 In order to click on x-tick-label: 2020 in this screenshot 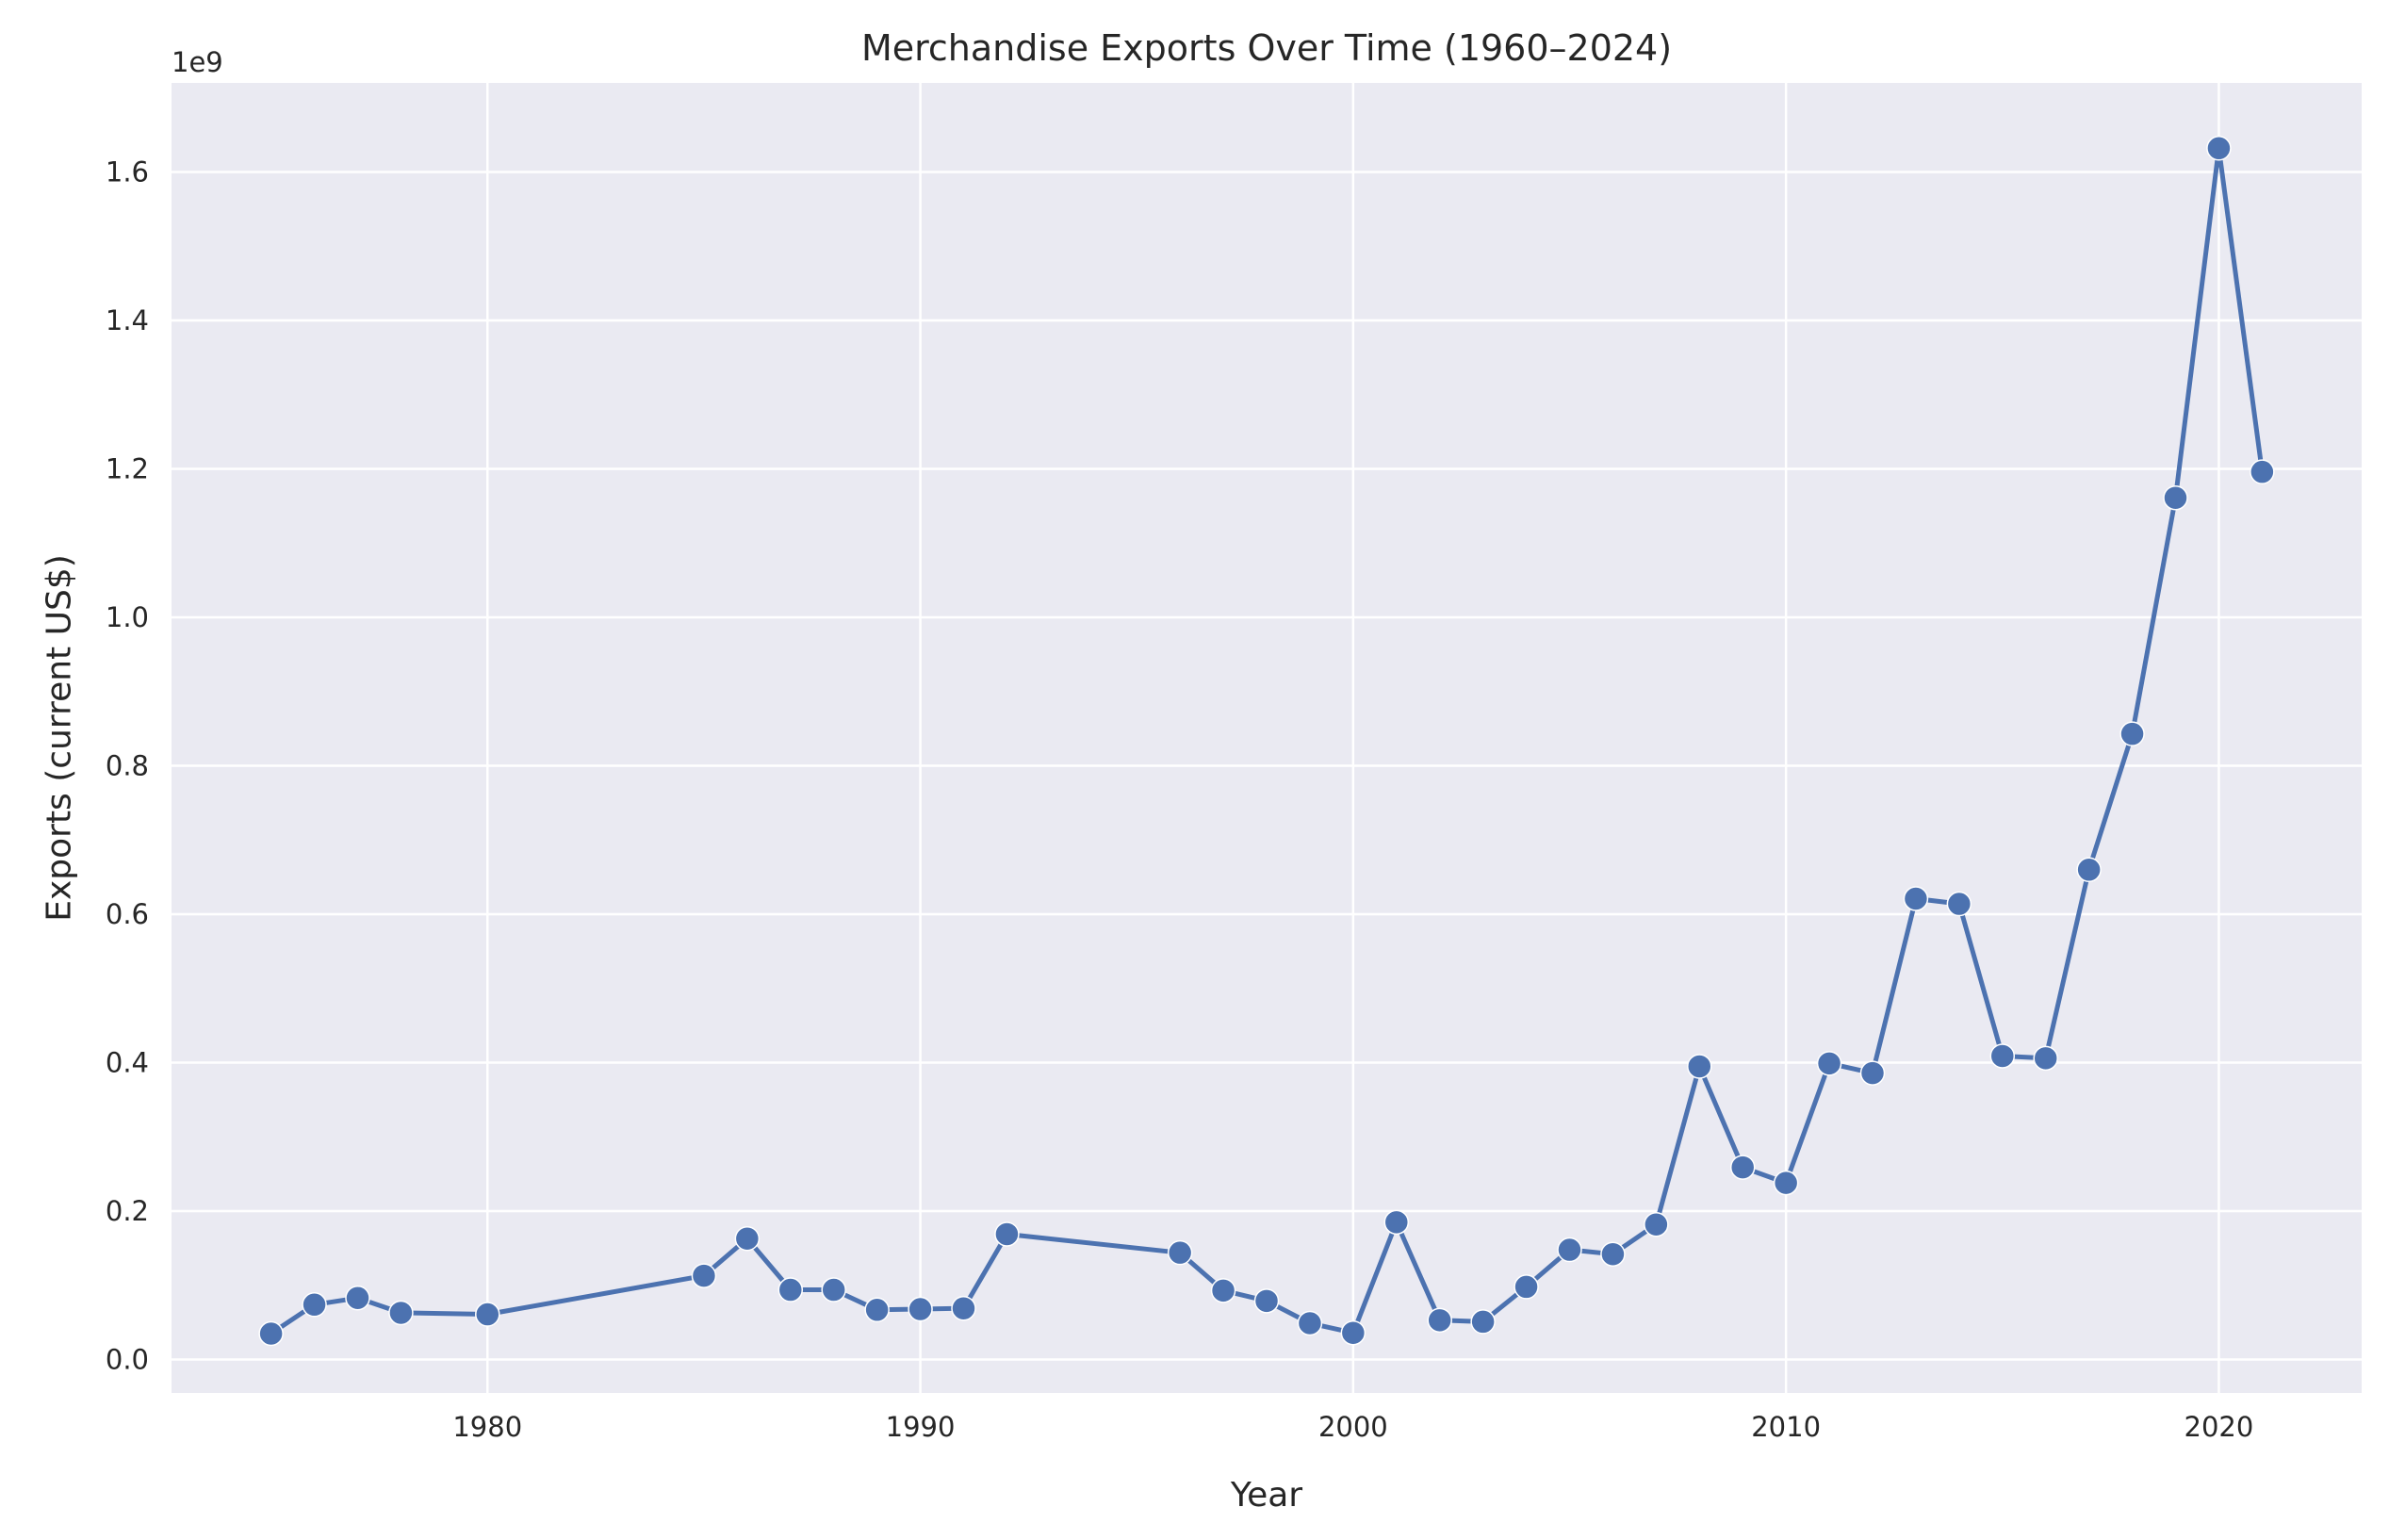, I will do `click(2219, 1427)`.